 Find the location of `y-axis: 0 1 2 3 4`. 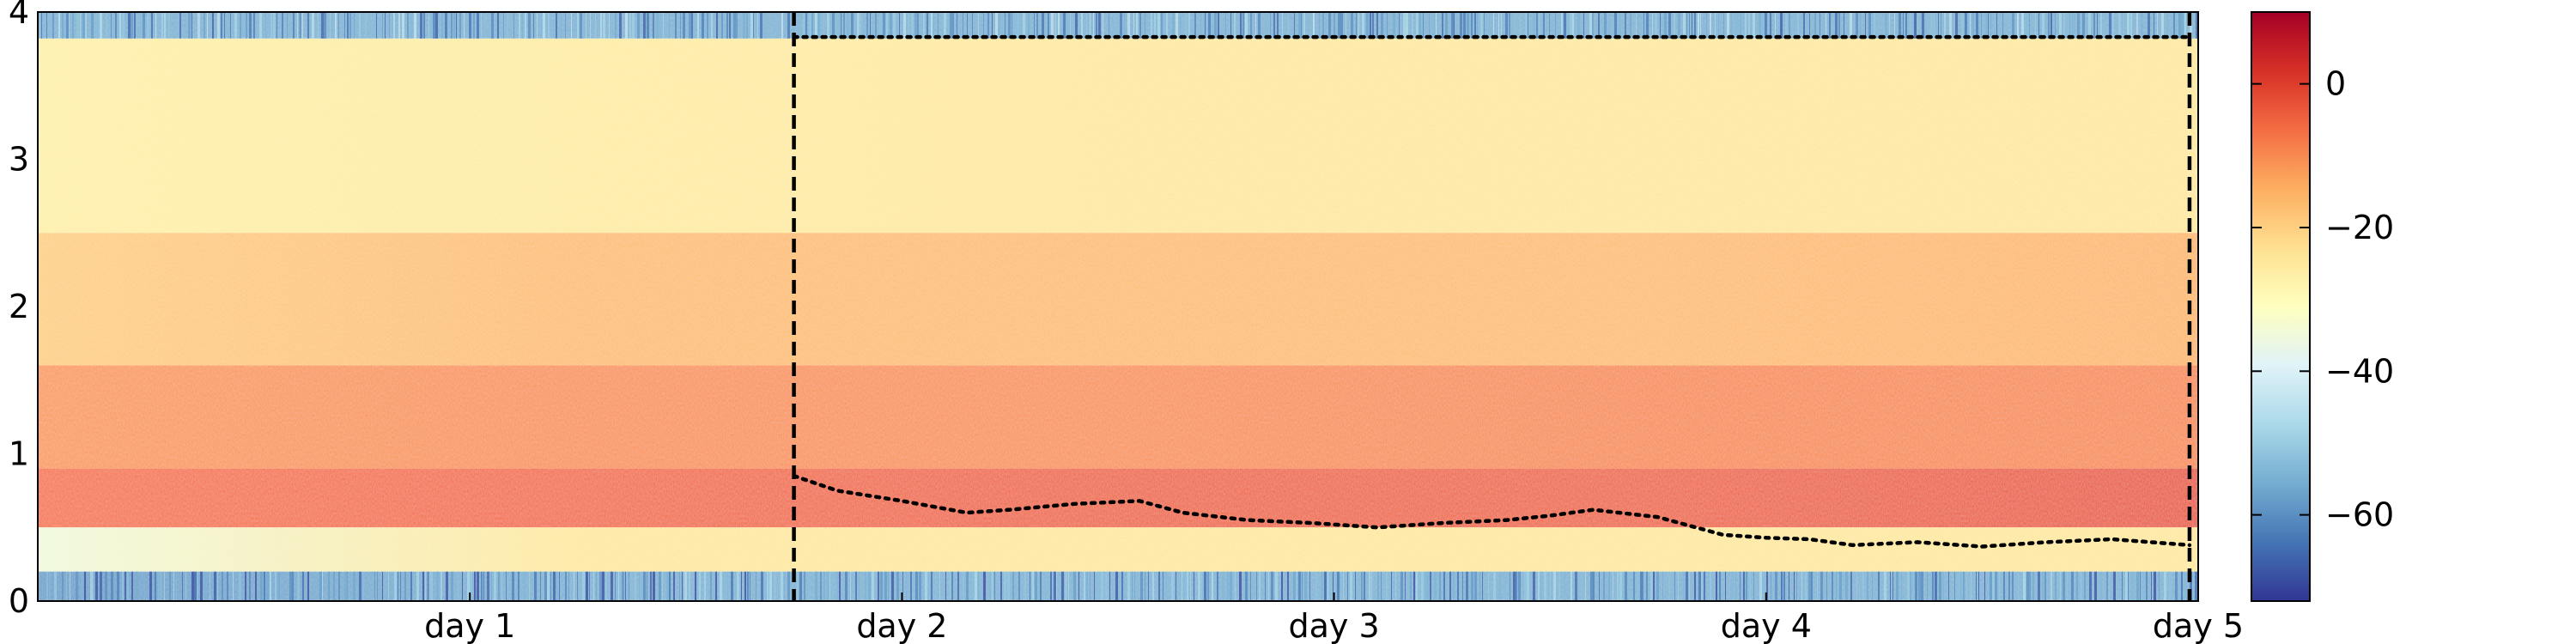

y-axis: 0 1 2 3 4 is located at coordinates (19, 310).